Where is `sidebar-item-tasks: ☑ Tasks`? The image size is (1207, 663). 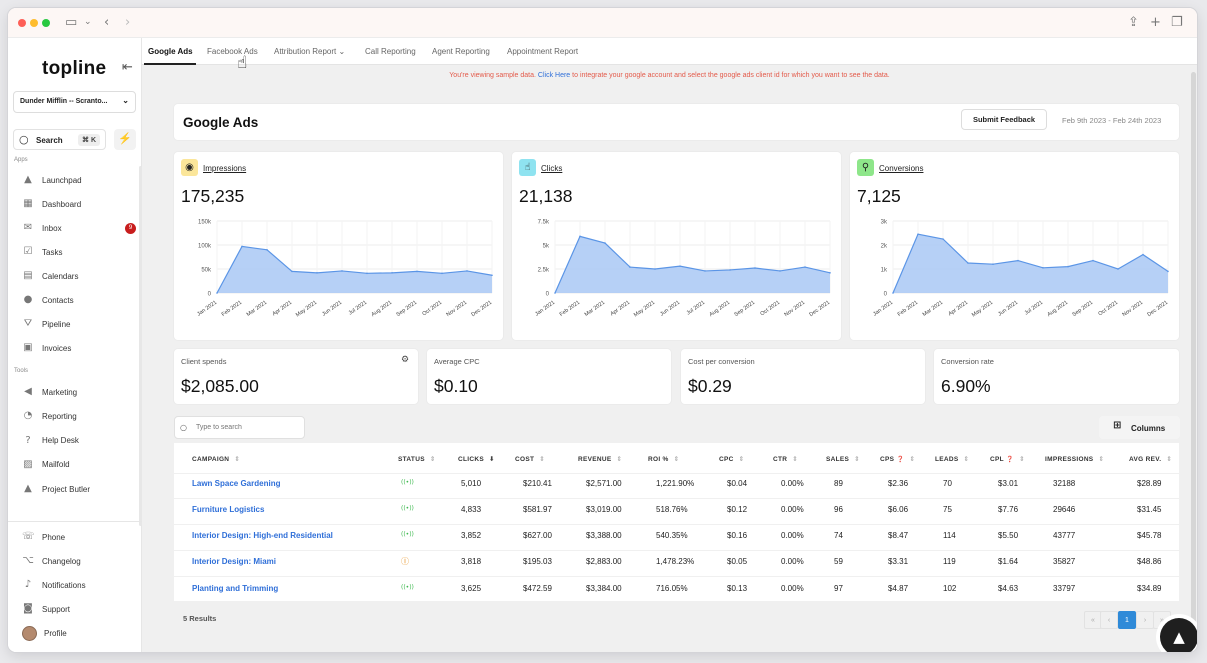 sidebar-item-tasks: ☑ Tasks is located at coordinates (77, 252).